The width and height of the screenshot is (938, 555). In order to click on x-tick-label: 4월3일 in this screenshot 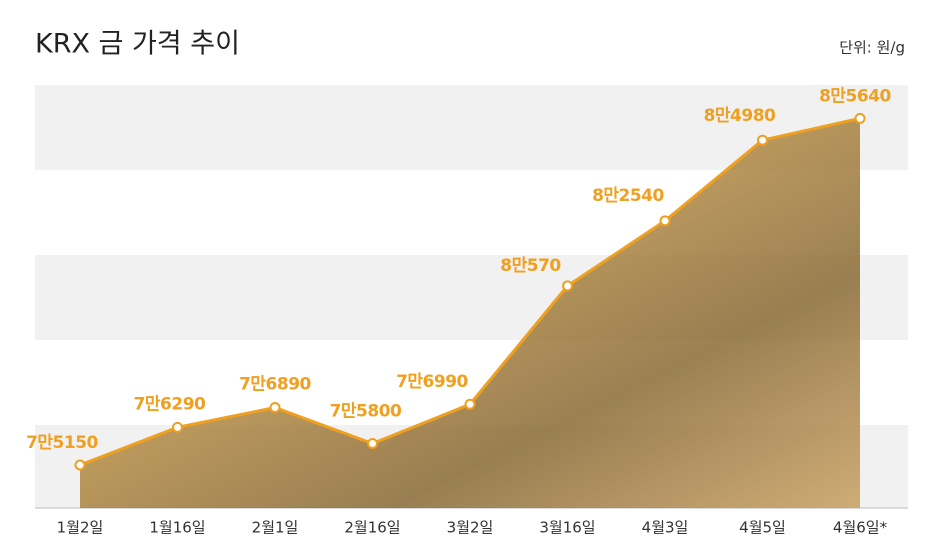, I will do `click(665, 528)`.